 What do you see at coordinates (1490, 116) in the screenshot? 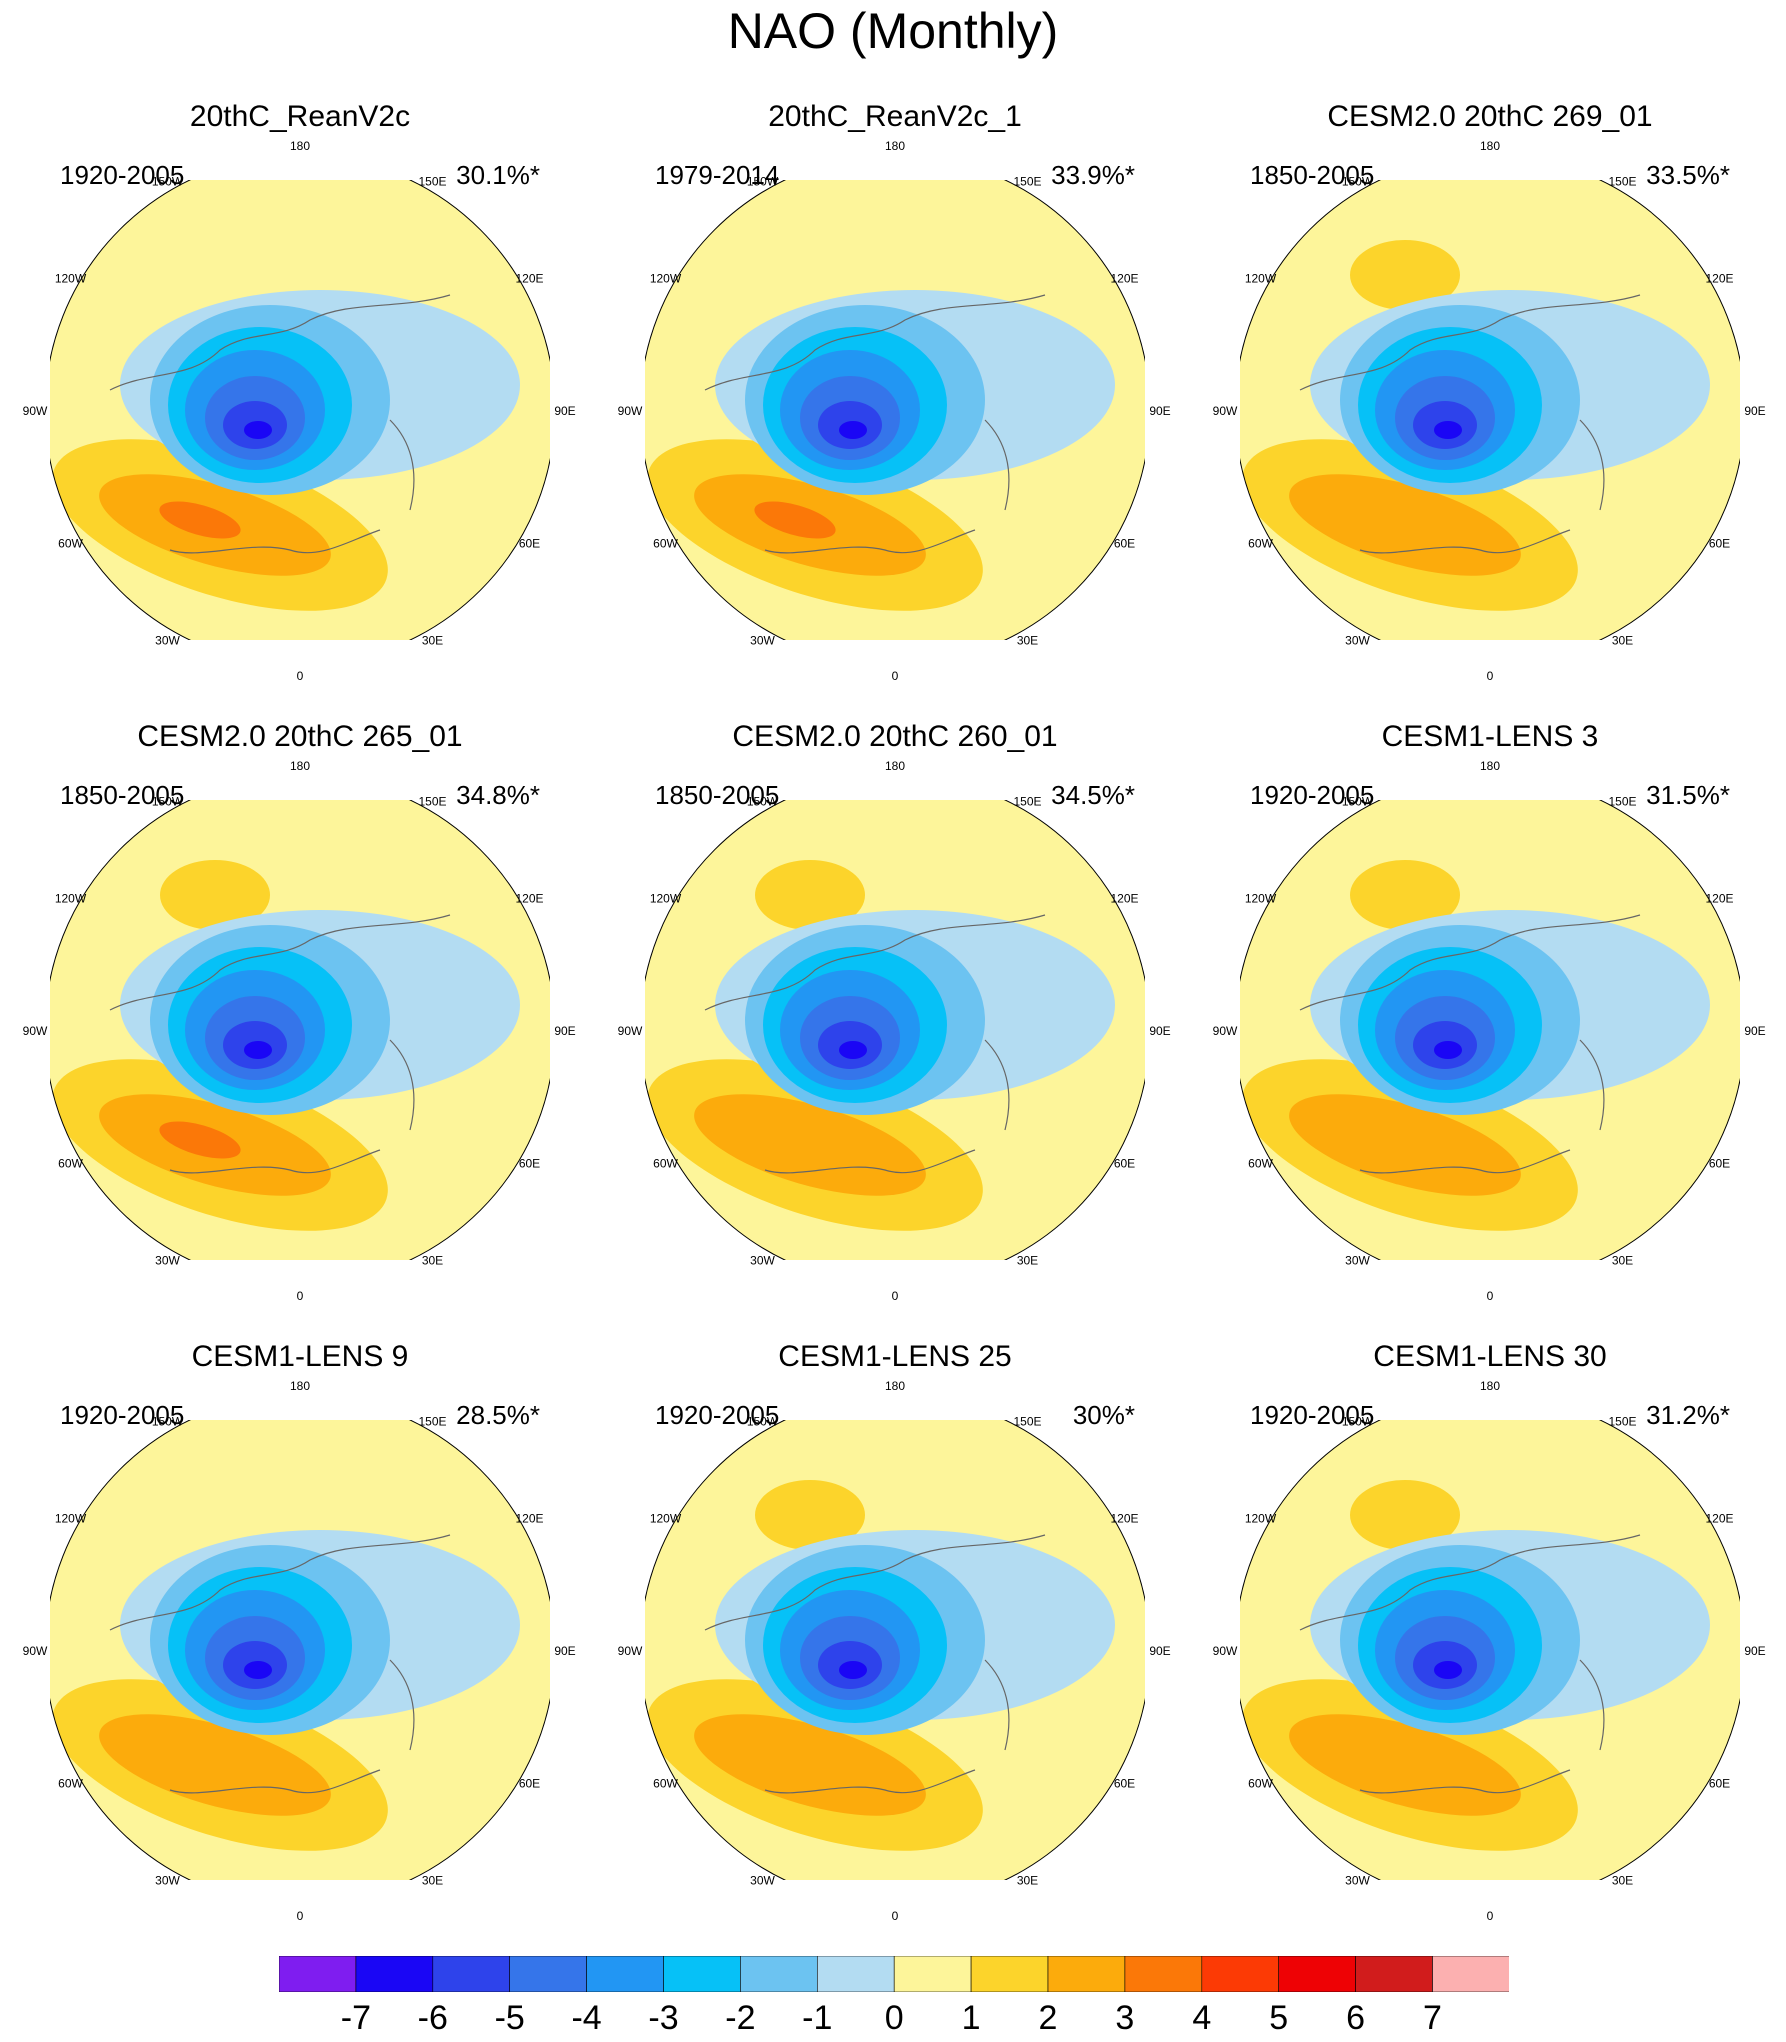
I see `panel-title: CESM2.0 20thC 269_01` at bounding box center [1490, 116].